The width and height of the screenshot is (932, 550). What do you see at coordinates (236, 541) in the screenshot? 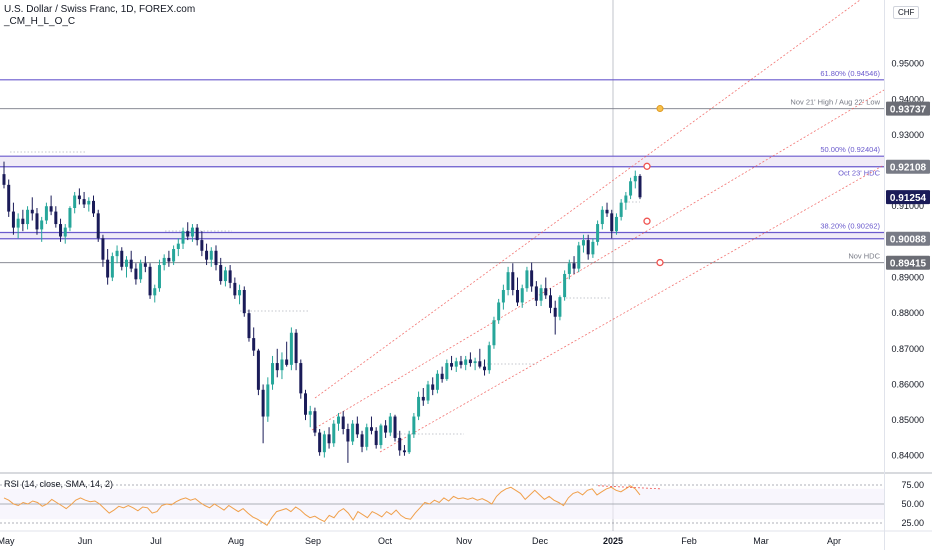
I see `x-tick-label: Aug` at bounding box center [236, 541].